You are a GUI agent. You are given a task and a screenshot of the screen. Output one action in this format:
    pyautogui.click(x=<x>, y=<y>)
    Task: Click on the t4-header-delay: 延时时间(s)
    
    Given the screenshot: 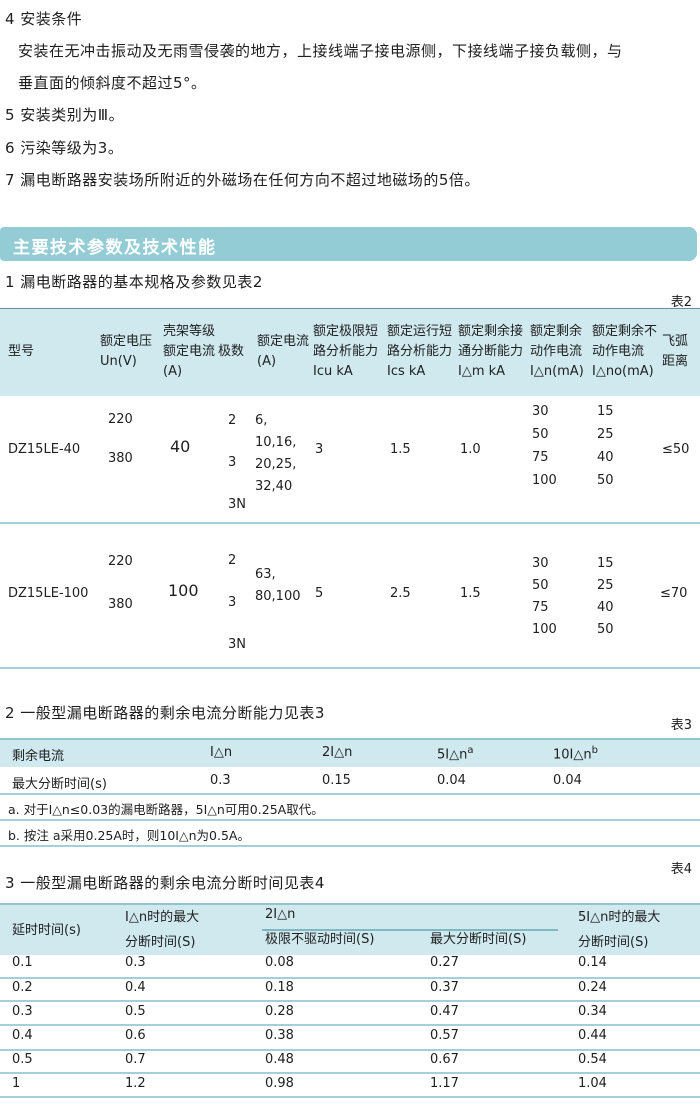 What is the action you would take?
    pyautogui.click(x=46, y=930)
    